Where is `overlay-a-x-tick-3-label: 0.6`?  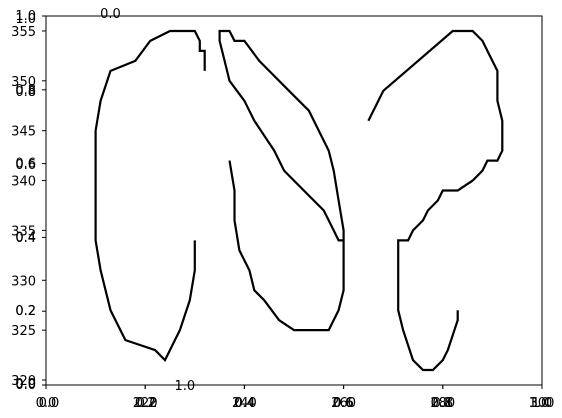
overlay-a-x-tick-3-label: 0.6 is located at coordinates (343, 403).